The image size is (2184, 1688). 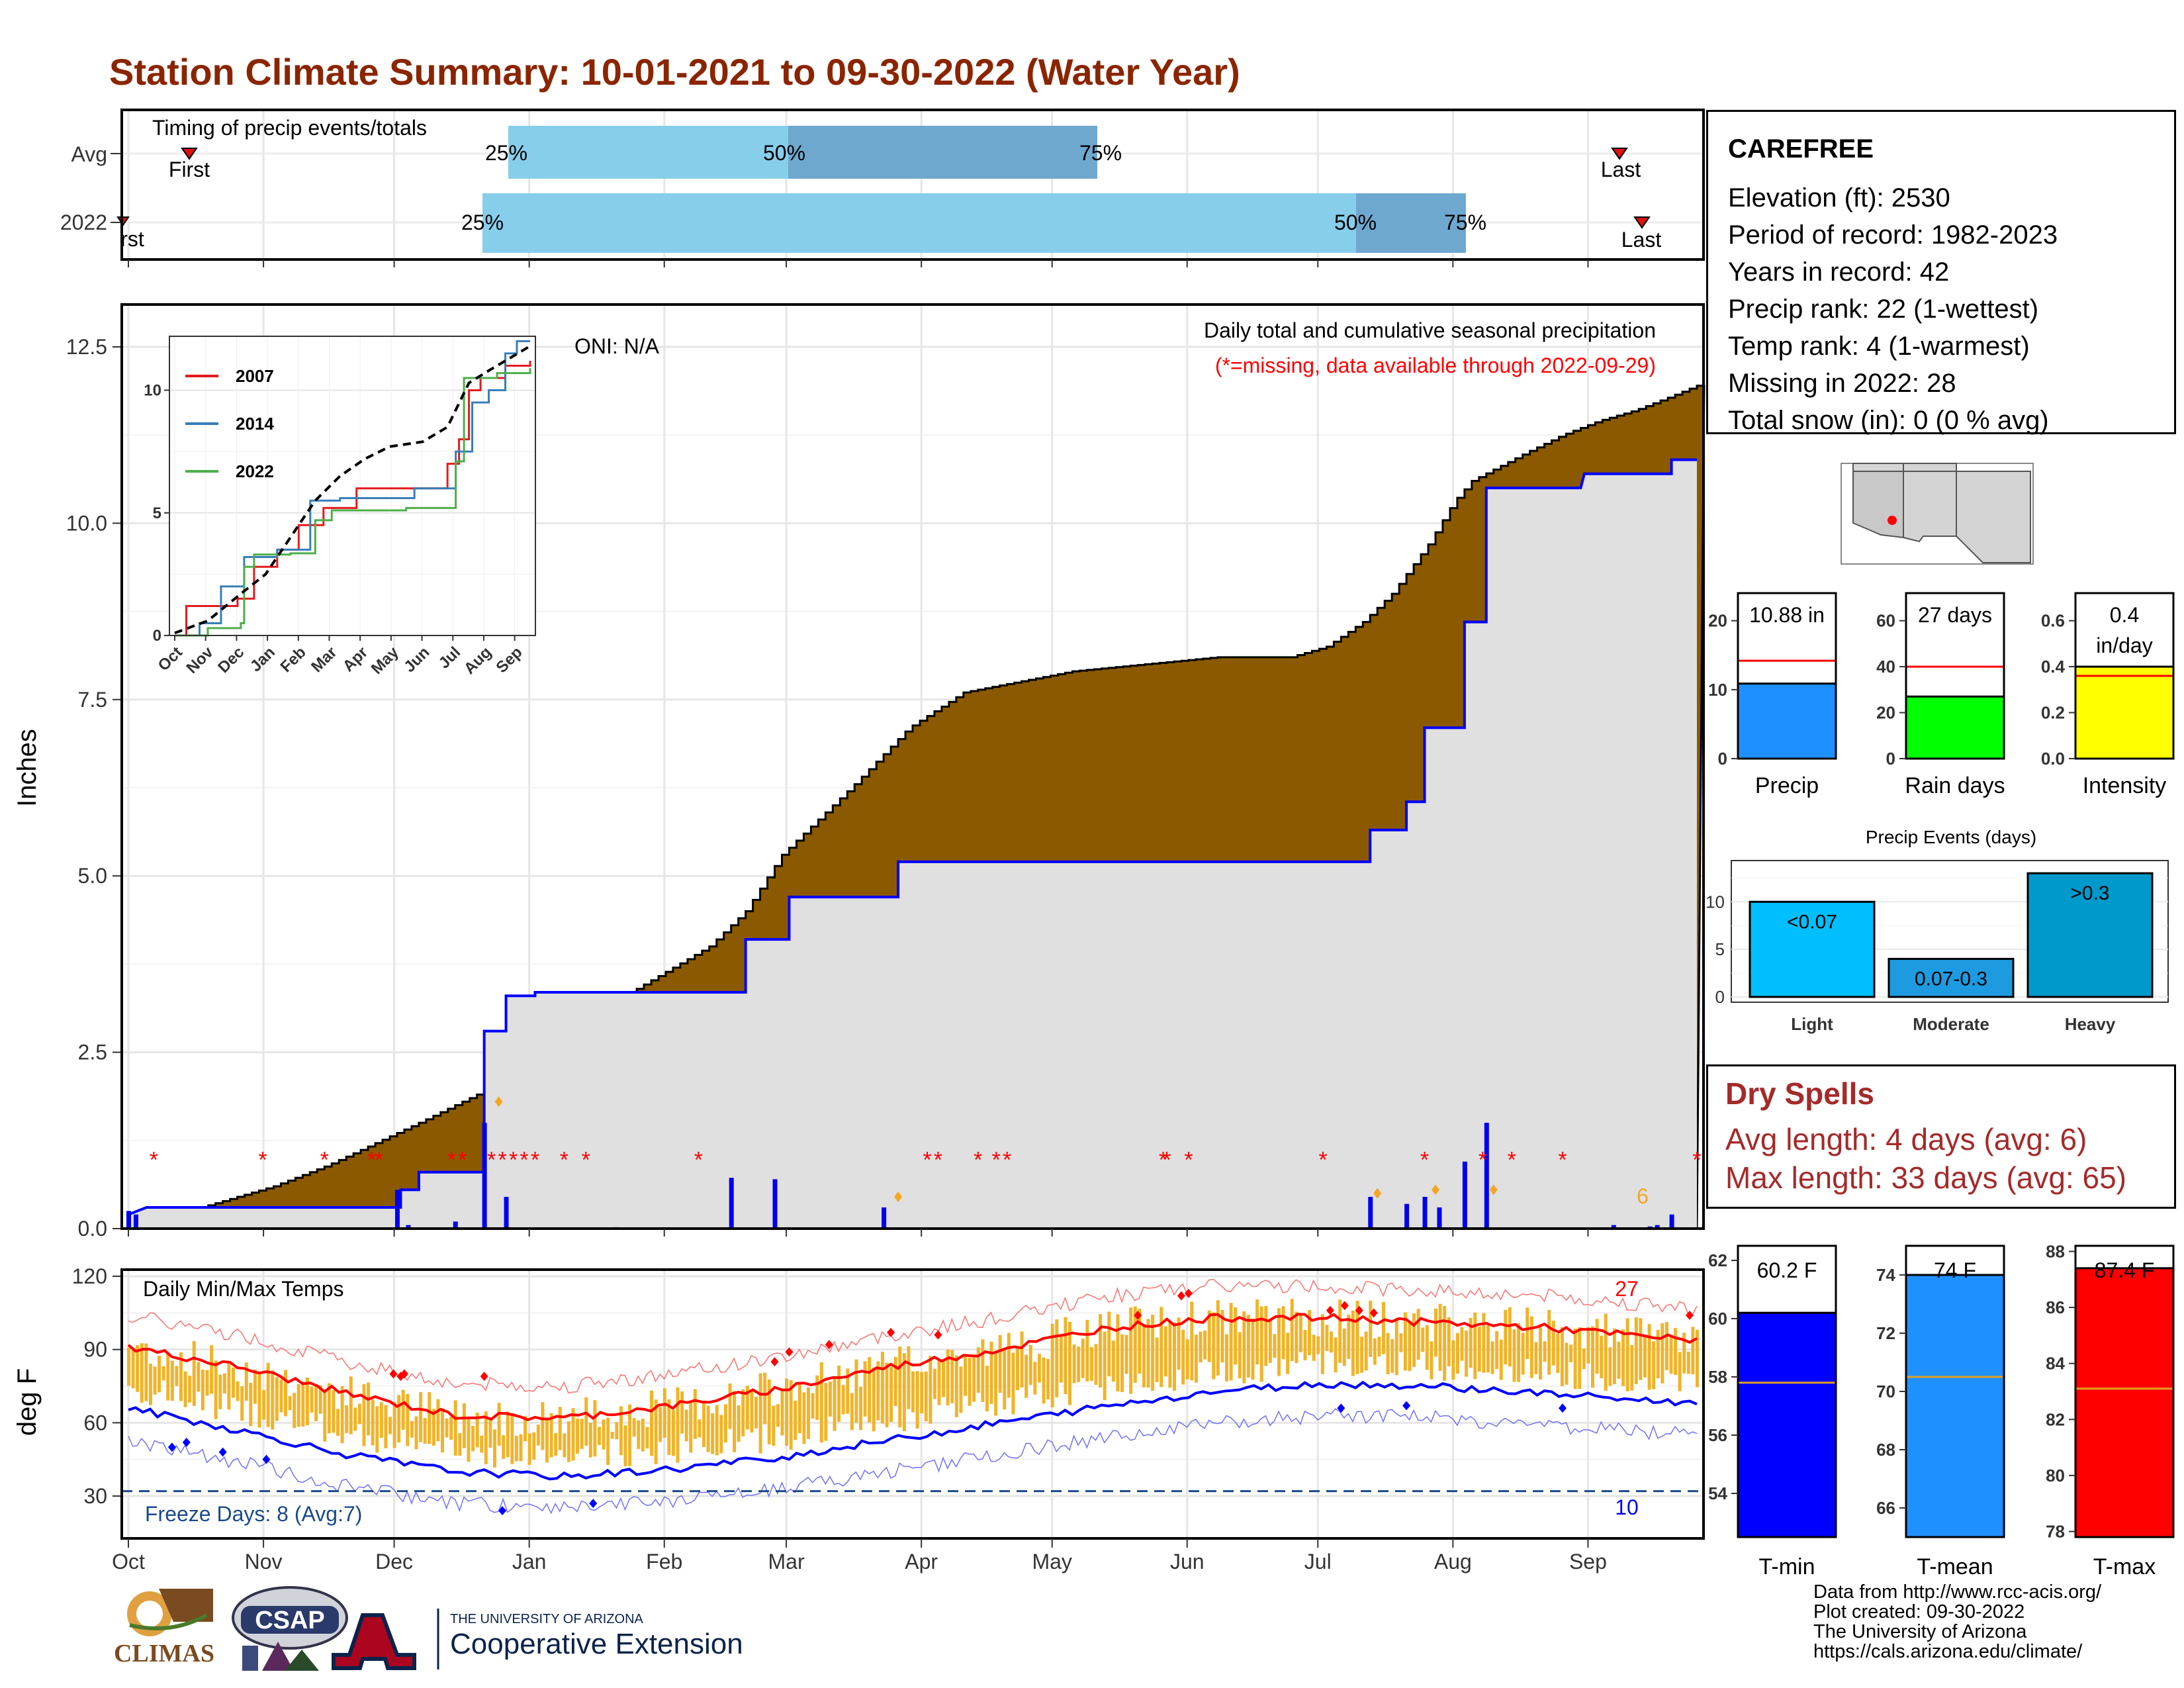 What do you see at coordinates (255, 376) in the screenshot?
I see `inset-legend-label: 2007` at bounding box center [255, 376].